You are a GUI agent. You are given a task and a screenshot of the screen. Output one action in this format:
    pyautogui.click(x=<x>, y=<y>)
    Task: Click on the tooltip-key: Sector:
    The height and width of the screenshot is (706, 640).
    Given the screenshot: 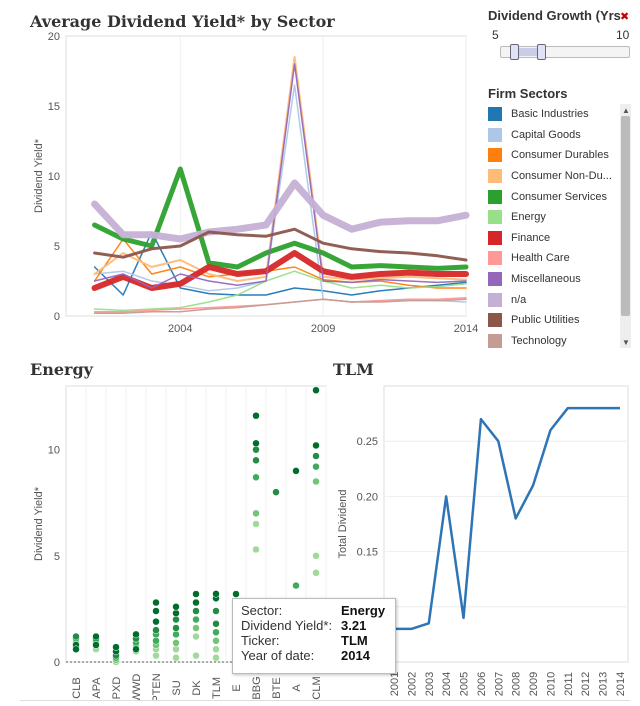 What is the action you would take?
    pyautogui.click(x=262, y=610)
    